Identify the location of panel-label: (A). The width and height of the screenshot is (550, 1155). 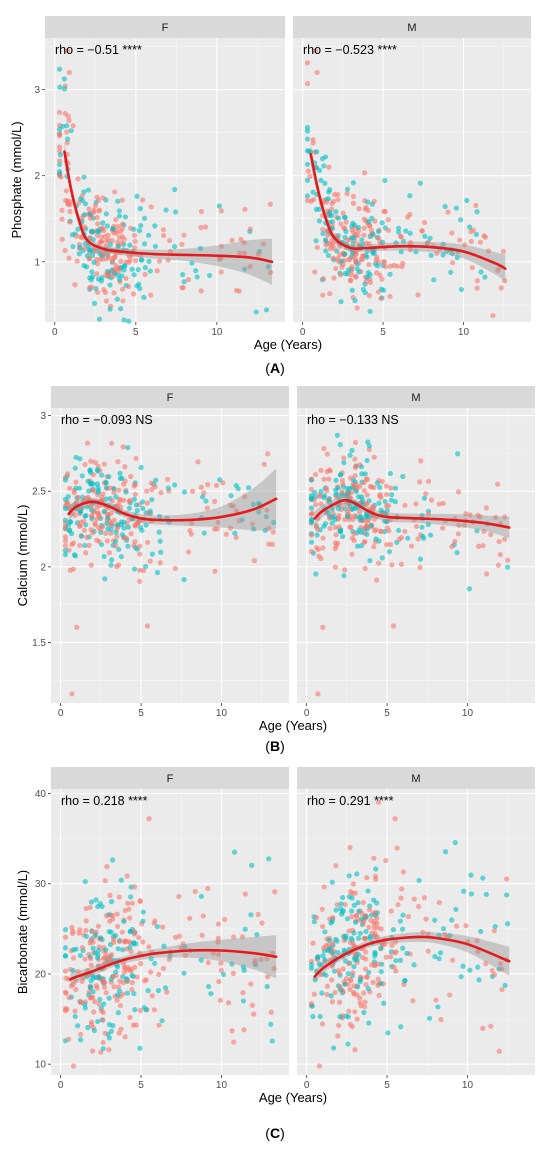
(274, 368).